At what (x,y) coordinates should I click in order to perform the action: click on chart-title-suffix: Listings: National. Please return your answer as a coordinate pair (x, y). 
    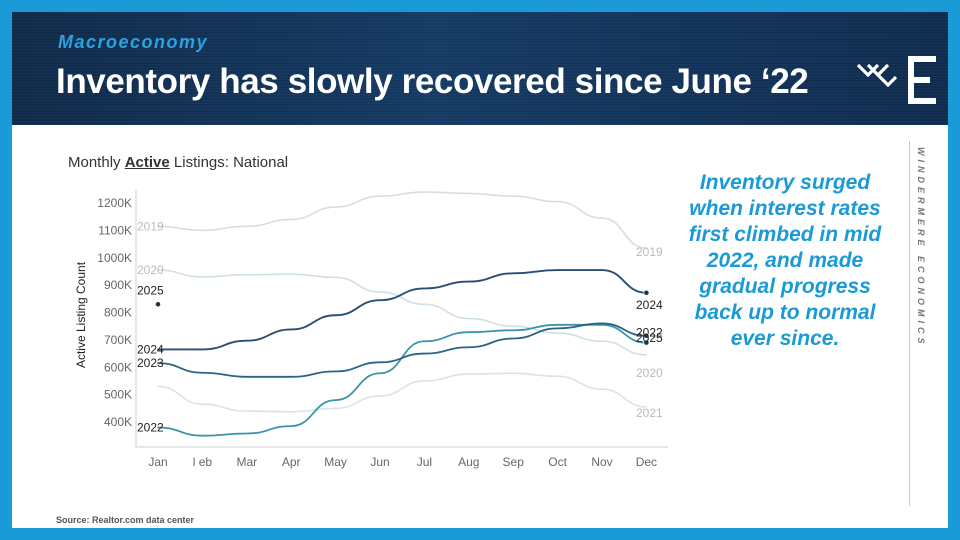
    Looking at the image, I should click on (229, 162).